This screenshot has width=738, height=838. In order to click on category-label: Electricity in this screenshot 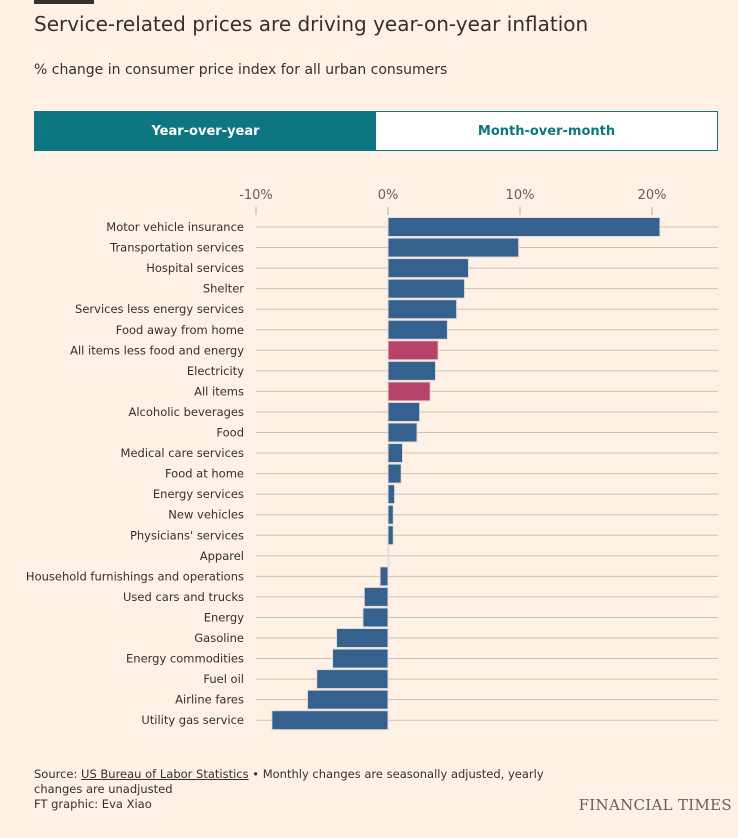, I will do `click(215, 371)`.